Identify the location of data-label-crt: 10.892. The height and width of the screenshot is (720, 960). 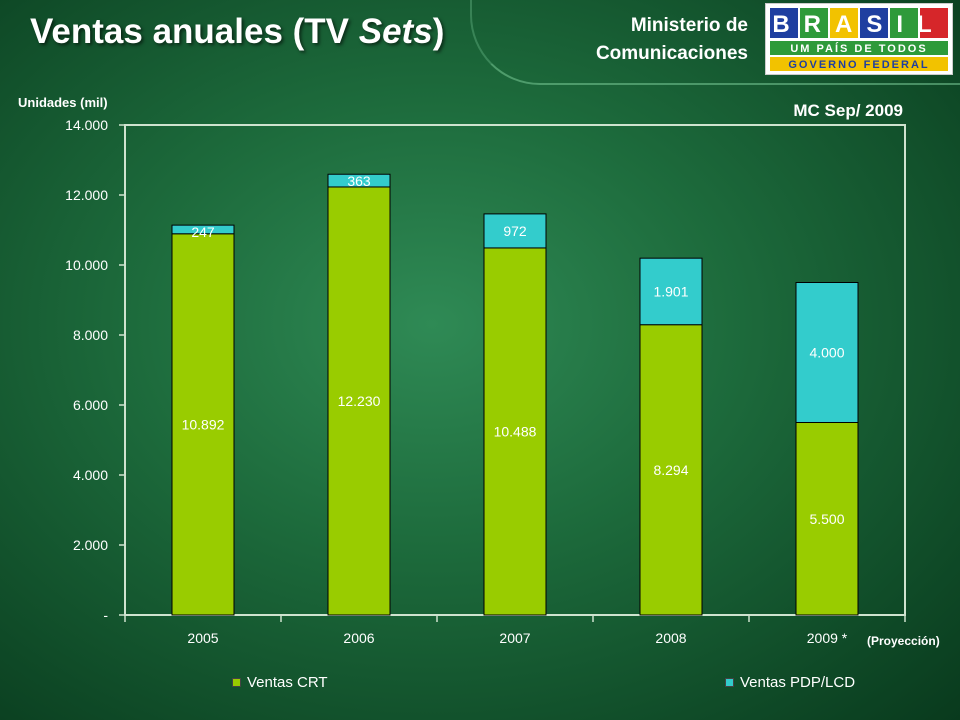
(203, 424).